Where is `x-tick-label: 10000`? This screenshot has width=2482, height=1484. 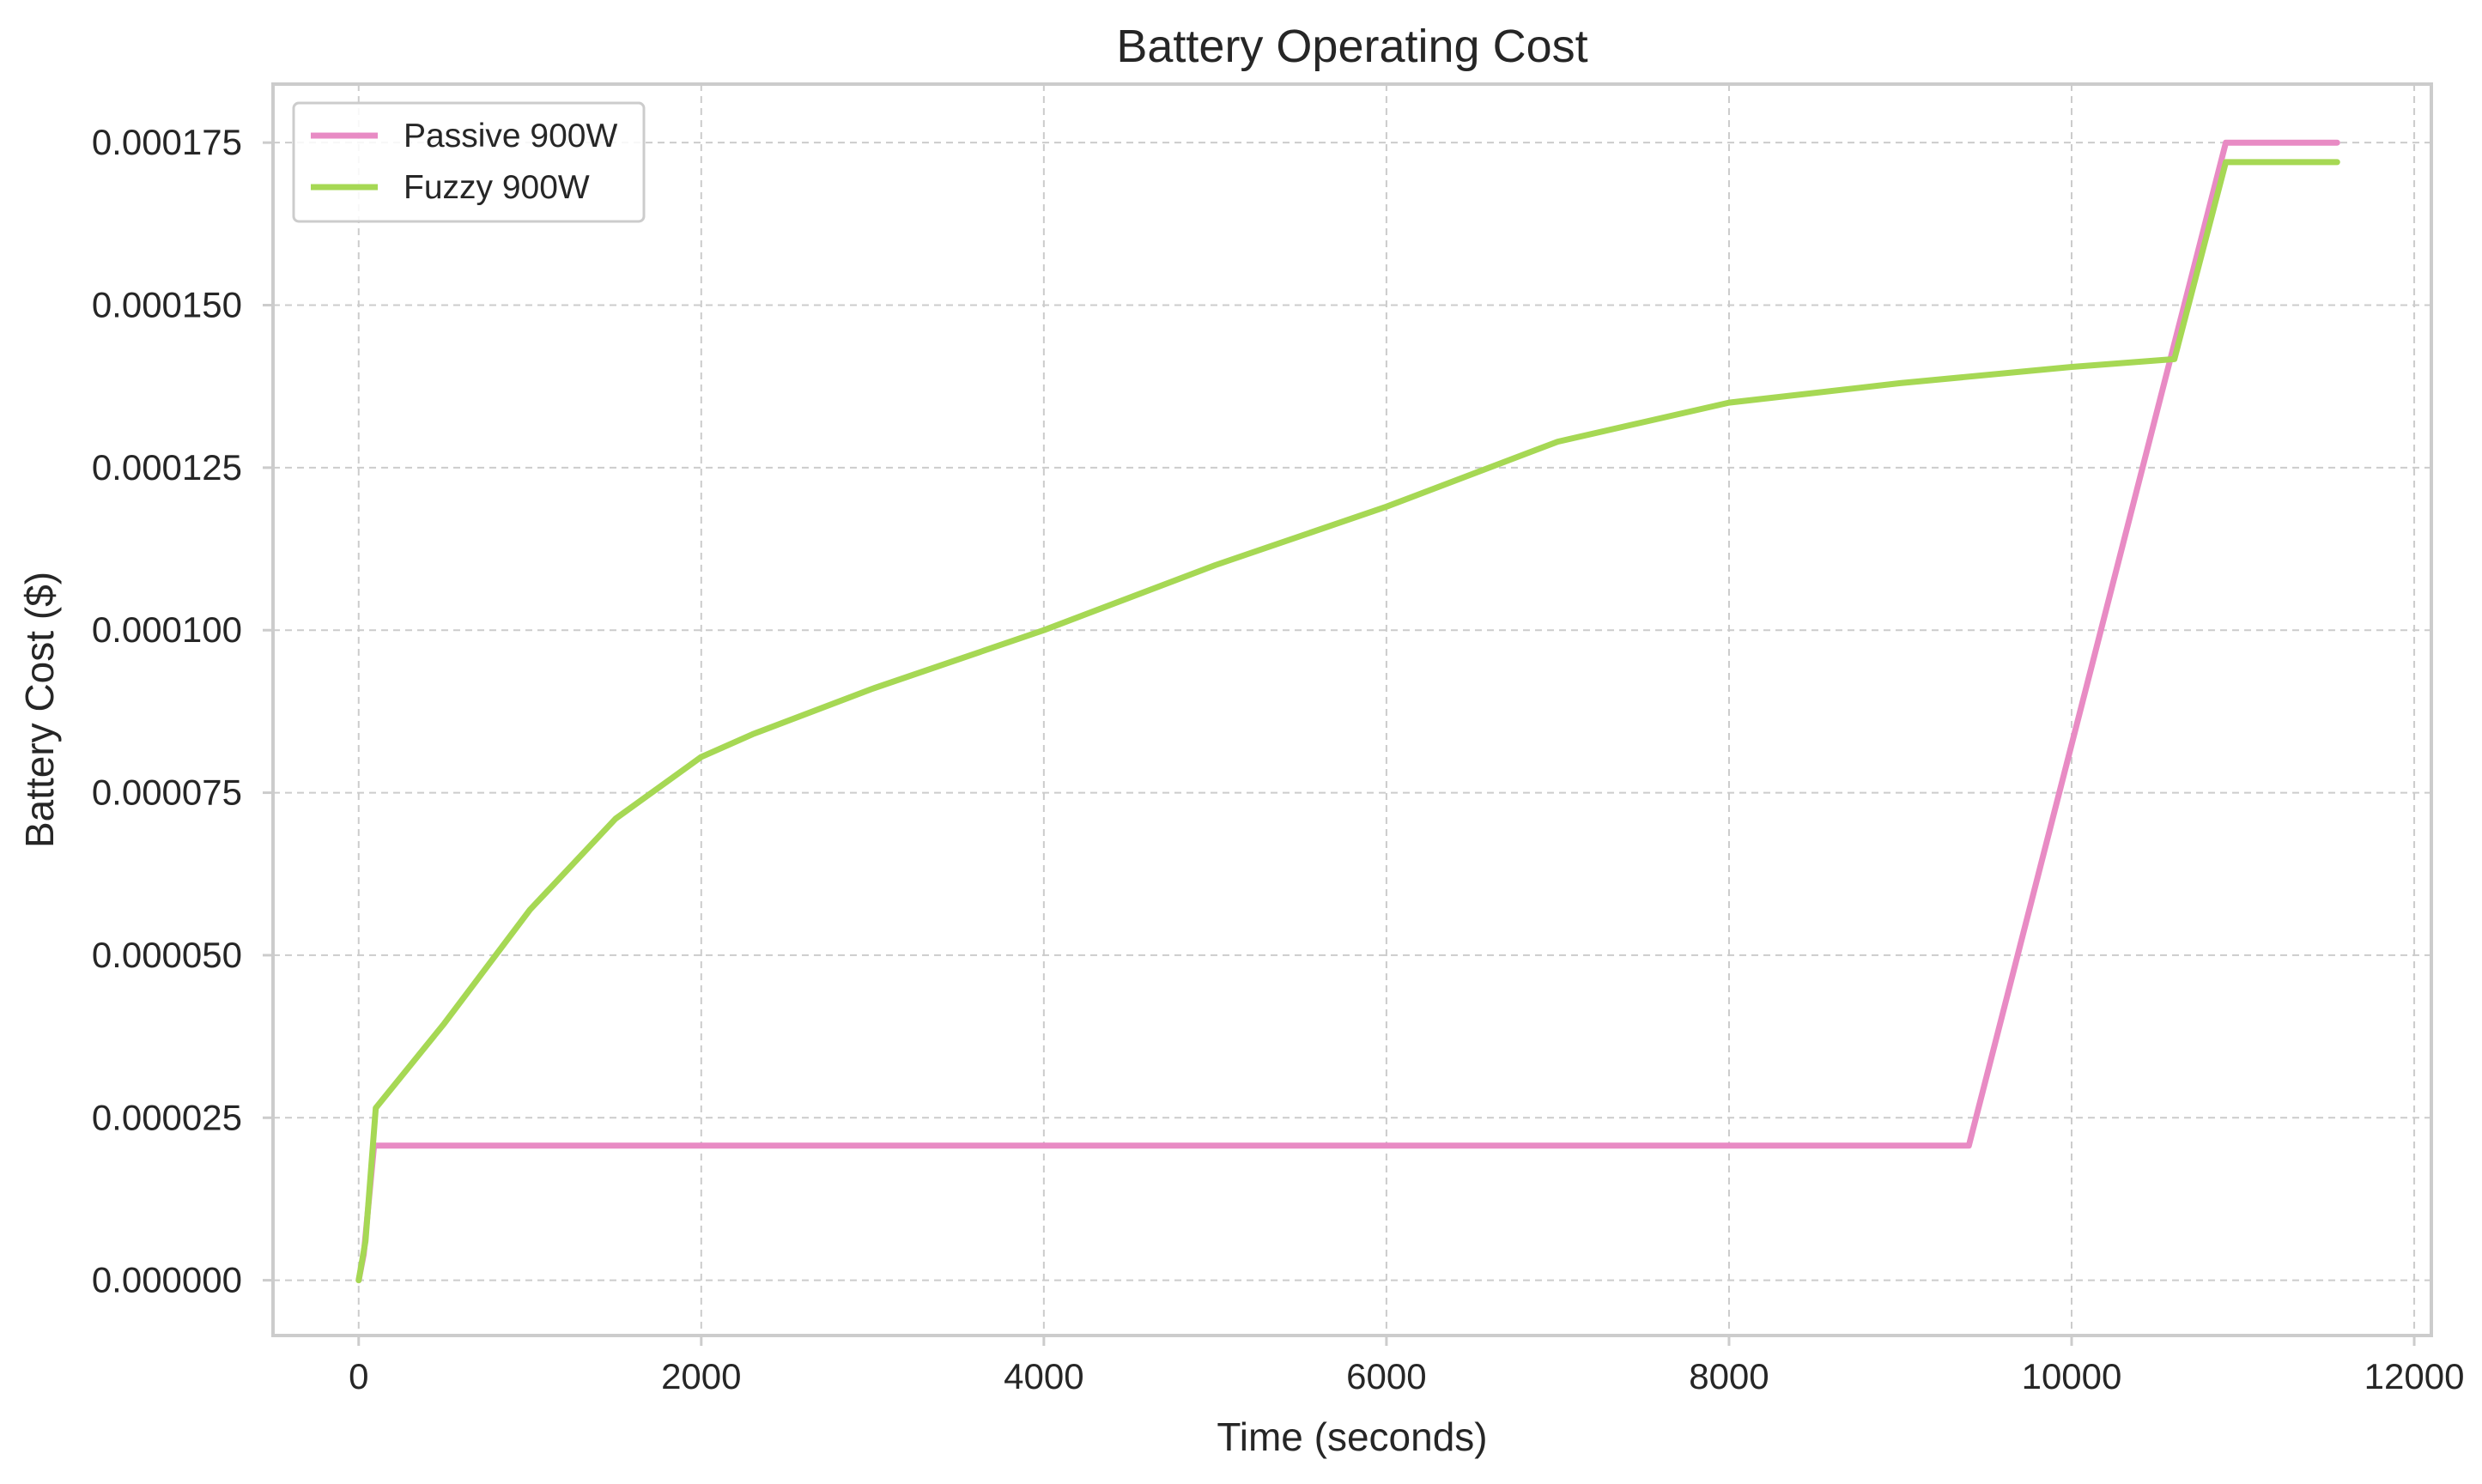
x-tick-label: 10000 is located at coordinates (2072, 1376).